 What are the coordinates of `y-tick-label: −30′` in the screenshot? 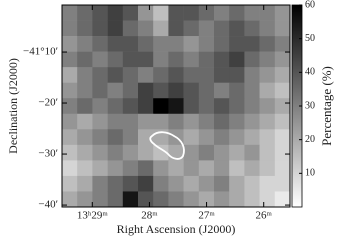 It's located at (48, 154).